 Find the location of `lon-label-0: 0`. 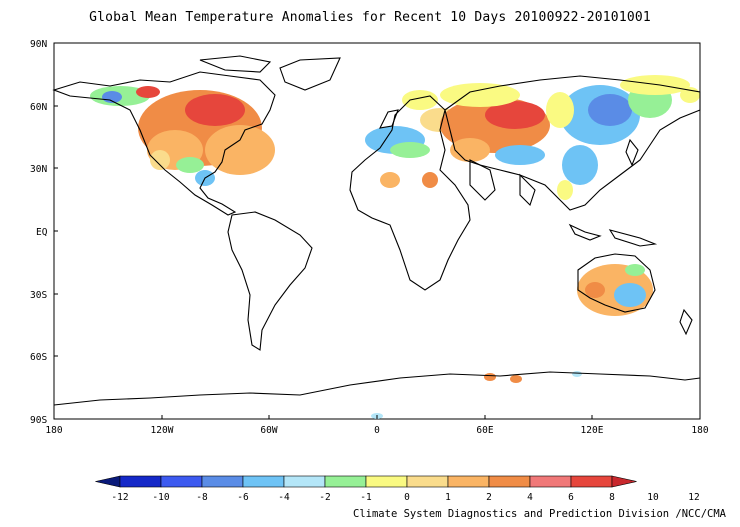

lon-label-0: 0 is located at coordinates (377, 430).